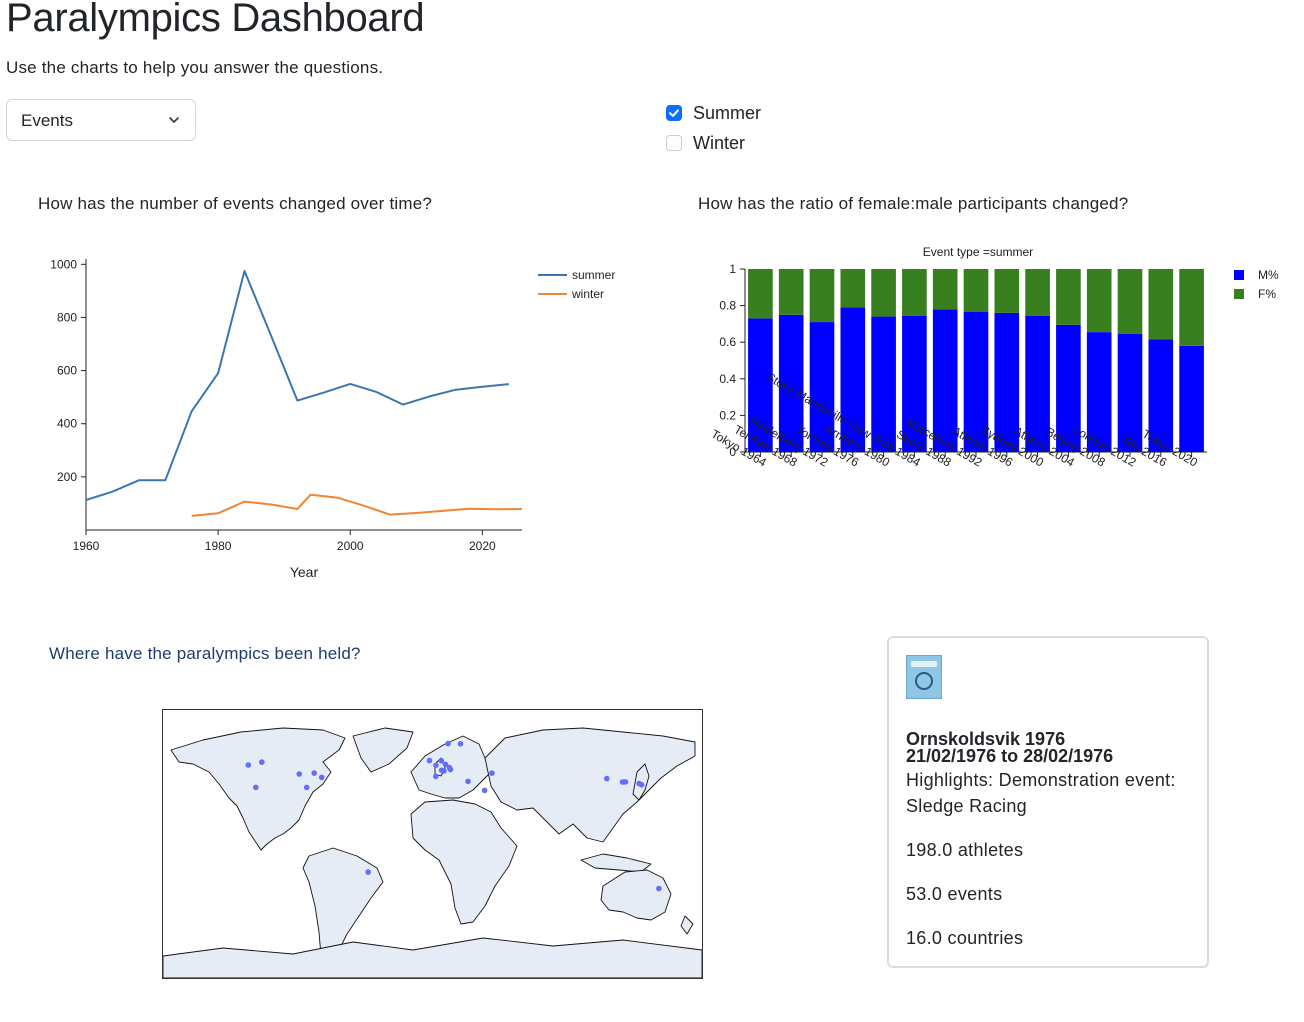 This screenshot has width=1304, height=1022. I want to click on y-tick-label: 600, so click(67, 371).